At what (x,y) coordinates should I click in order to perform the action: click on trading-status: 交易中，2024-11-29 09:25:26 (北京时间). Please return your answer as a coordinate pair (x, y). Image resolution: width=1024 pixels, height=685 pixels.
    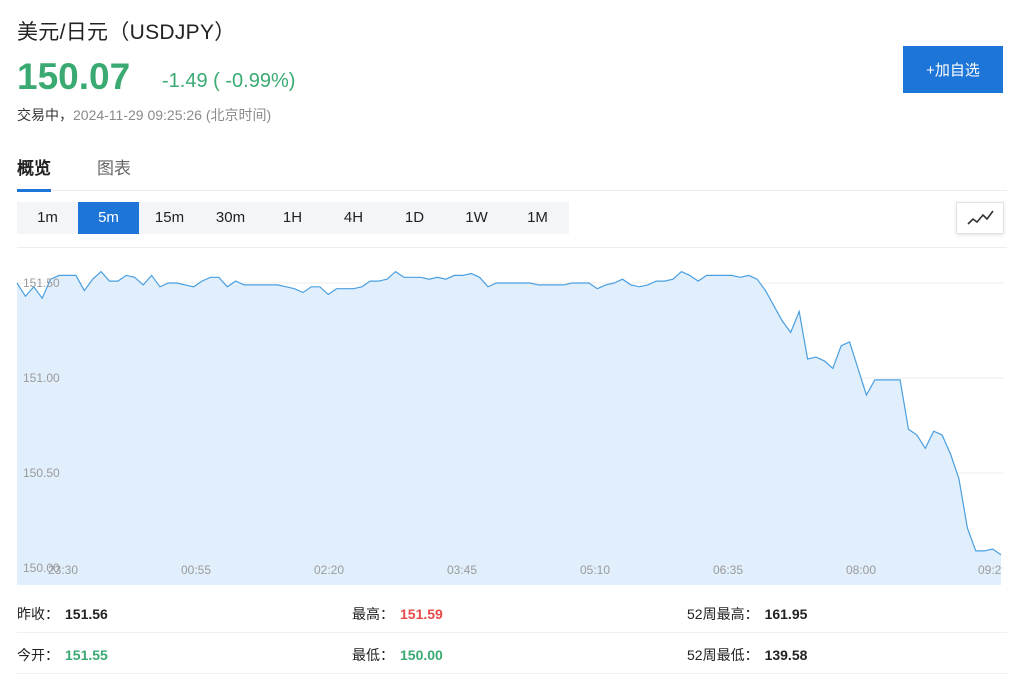
    Looking at the image, I should click on (144, 115).